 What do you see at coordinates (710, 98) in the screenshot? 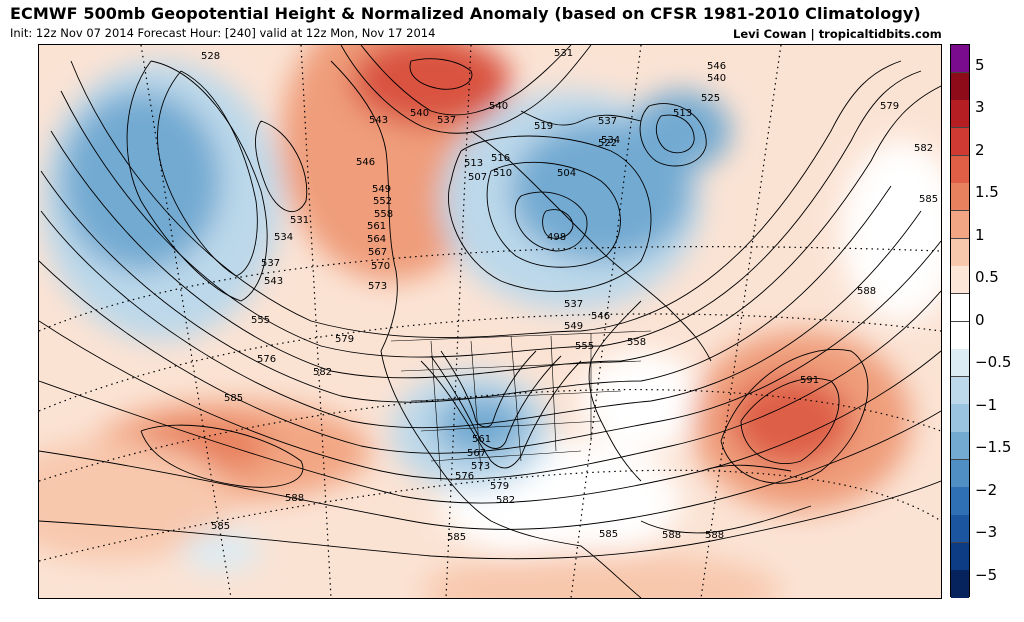
I see `contour-label: 525` at bounding box center [710, 98].